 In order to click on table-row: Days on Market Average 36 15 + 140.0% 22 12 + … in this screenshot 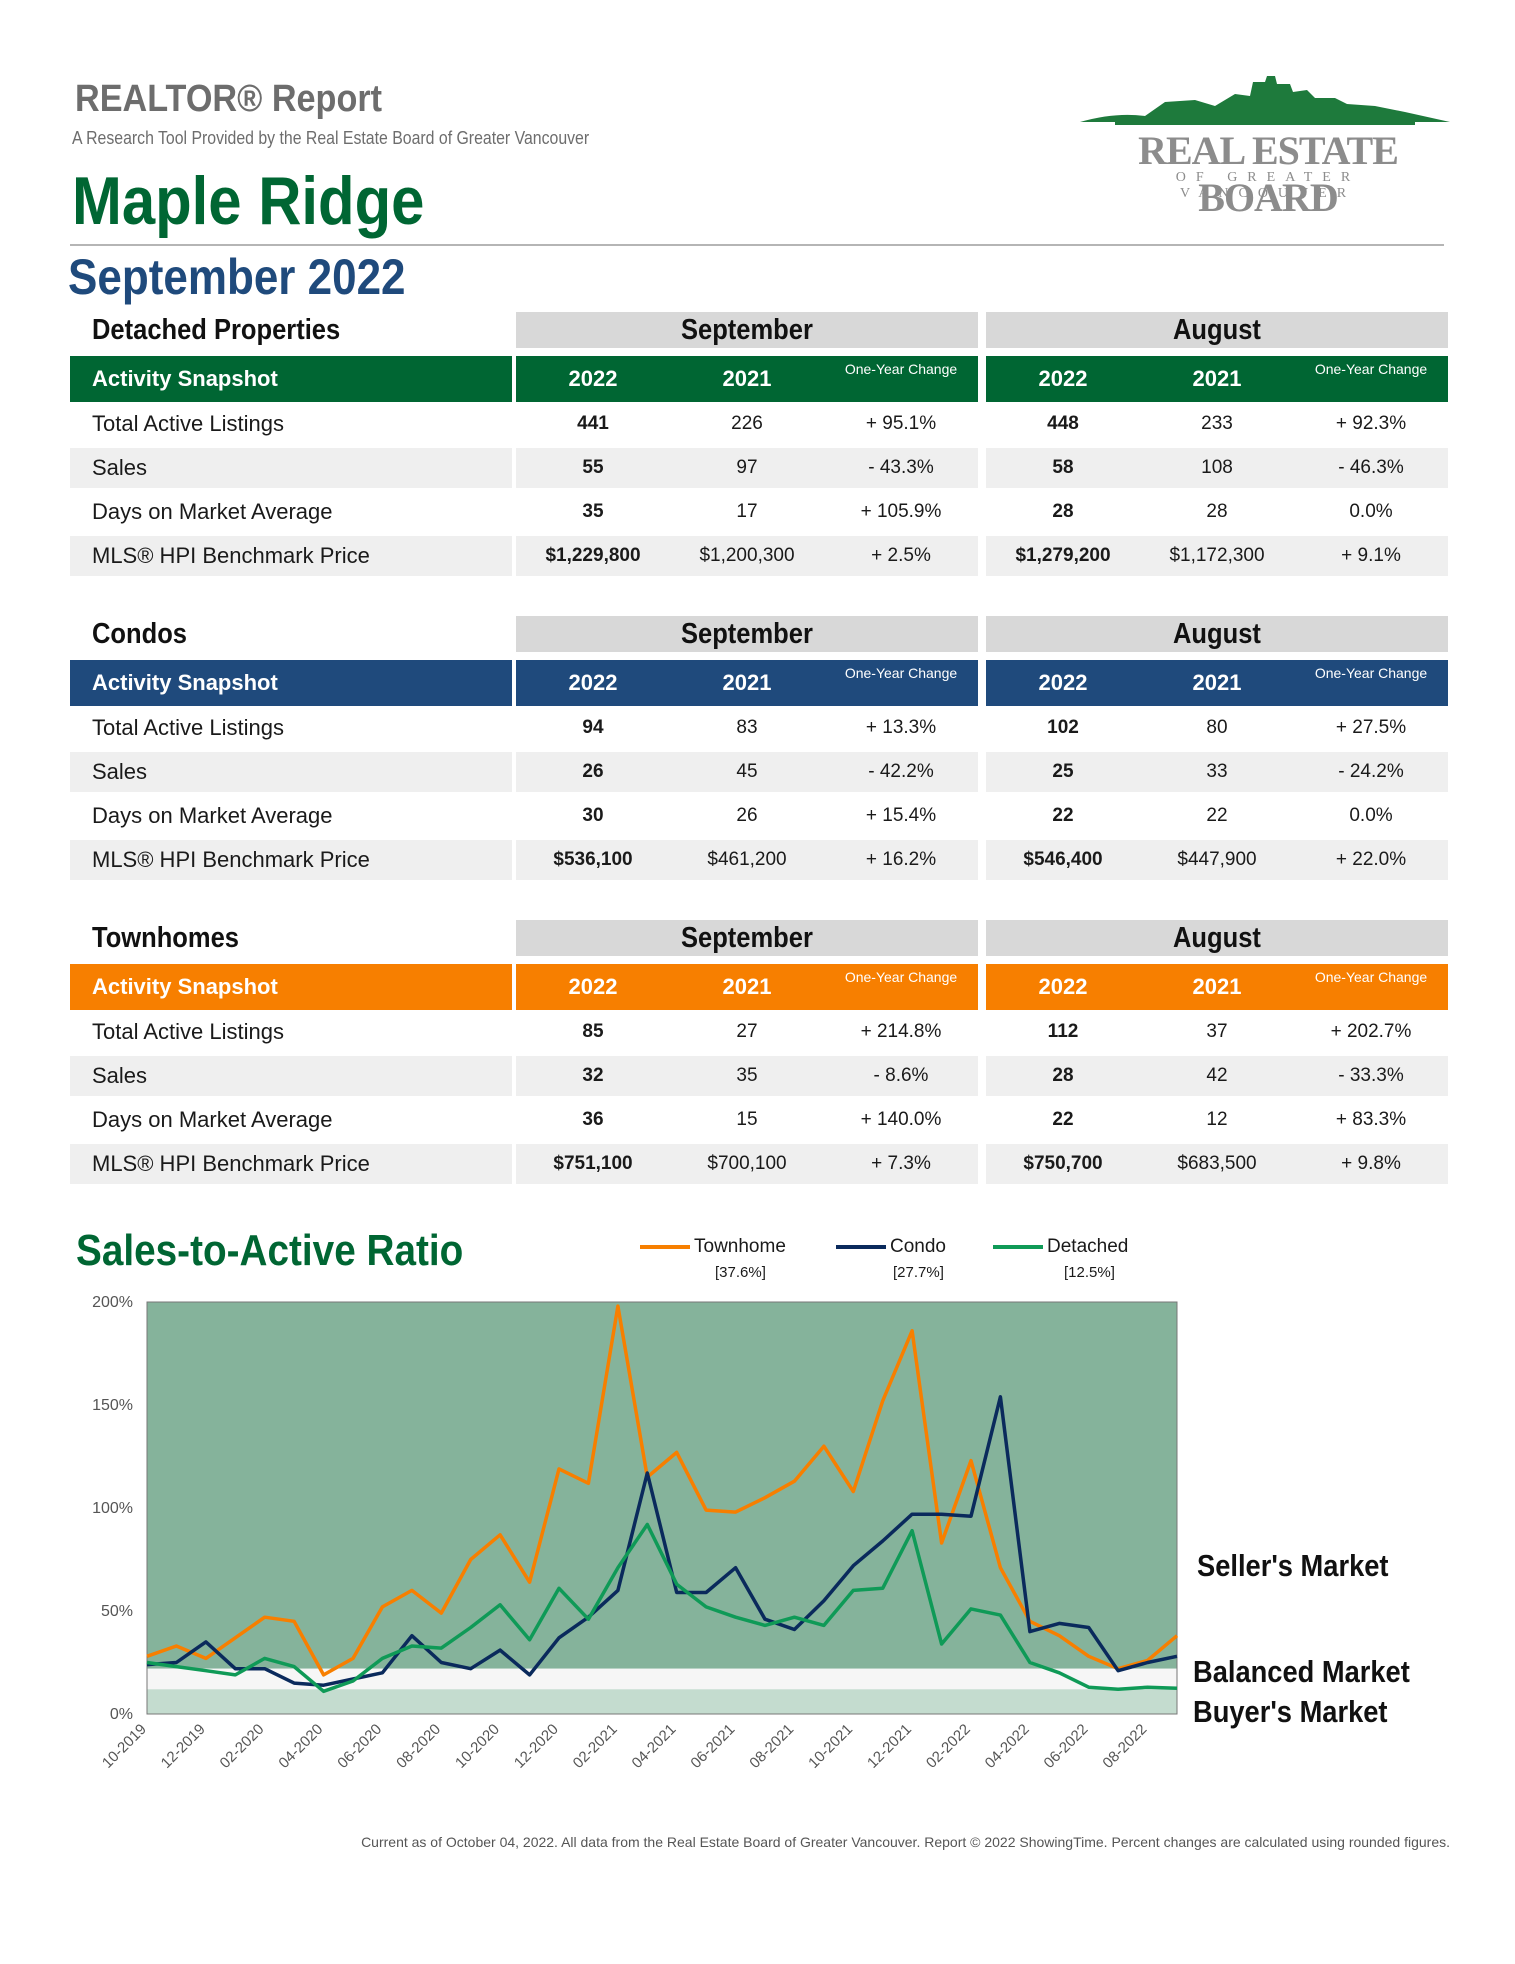, I will do `click(757, 1120)`.